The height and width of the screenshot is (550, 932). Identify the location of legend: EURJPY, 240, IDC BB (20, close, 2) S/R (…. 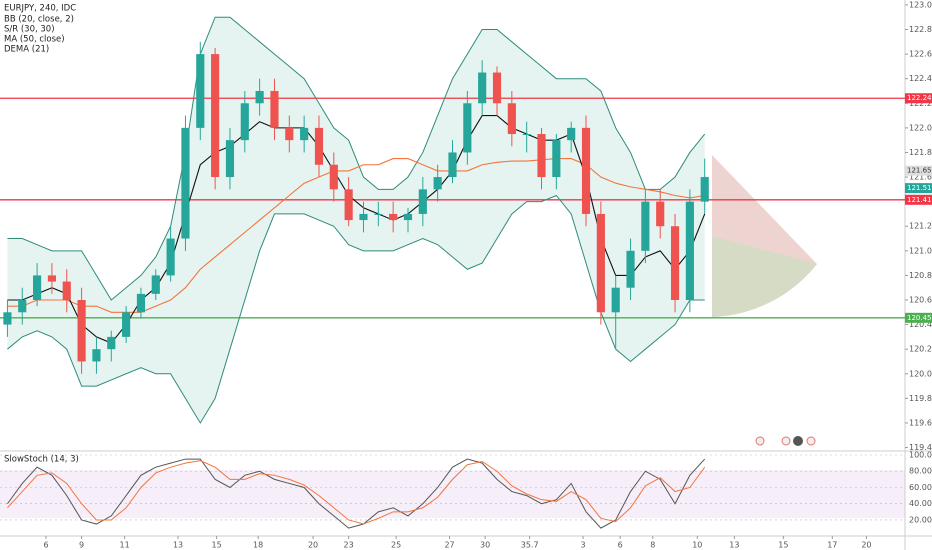
(41, 234).